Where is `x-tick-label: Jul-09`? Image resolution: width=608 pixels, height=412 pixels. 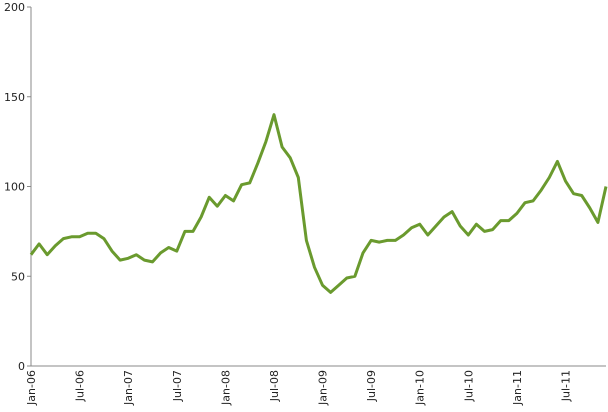 x-tick-label: Jul-09 is located at coordinates (371, 386).